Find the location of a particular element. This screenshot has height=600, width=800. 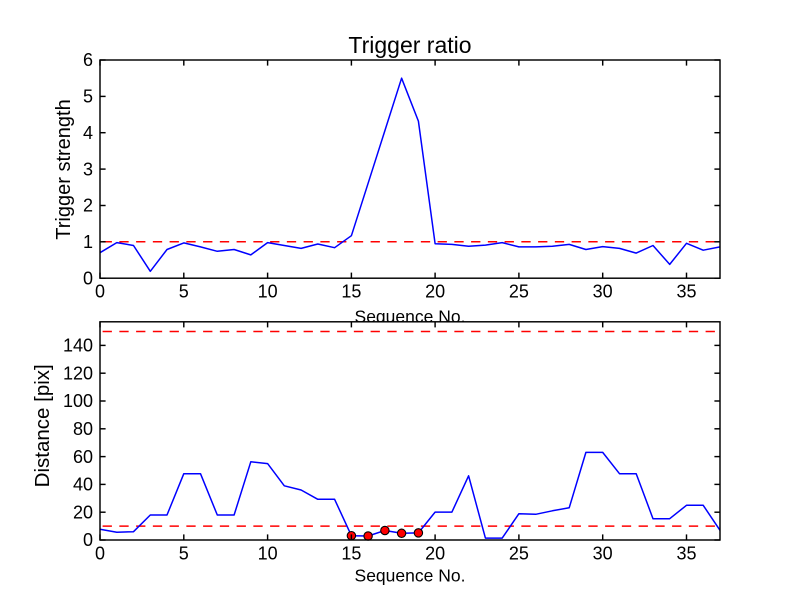

svg-text: 60 is located at coordinates (83, 457).